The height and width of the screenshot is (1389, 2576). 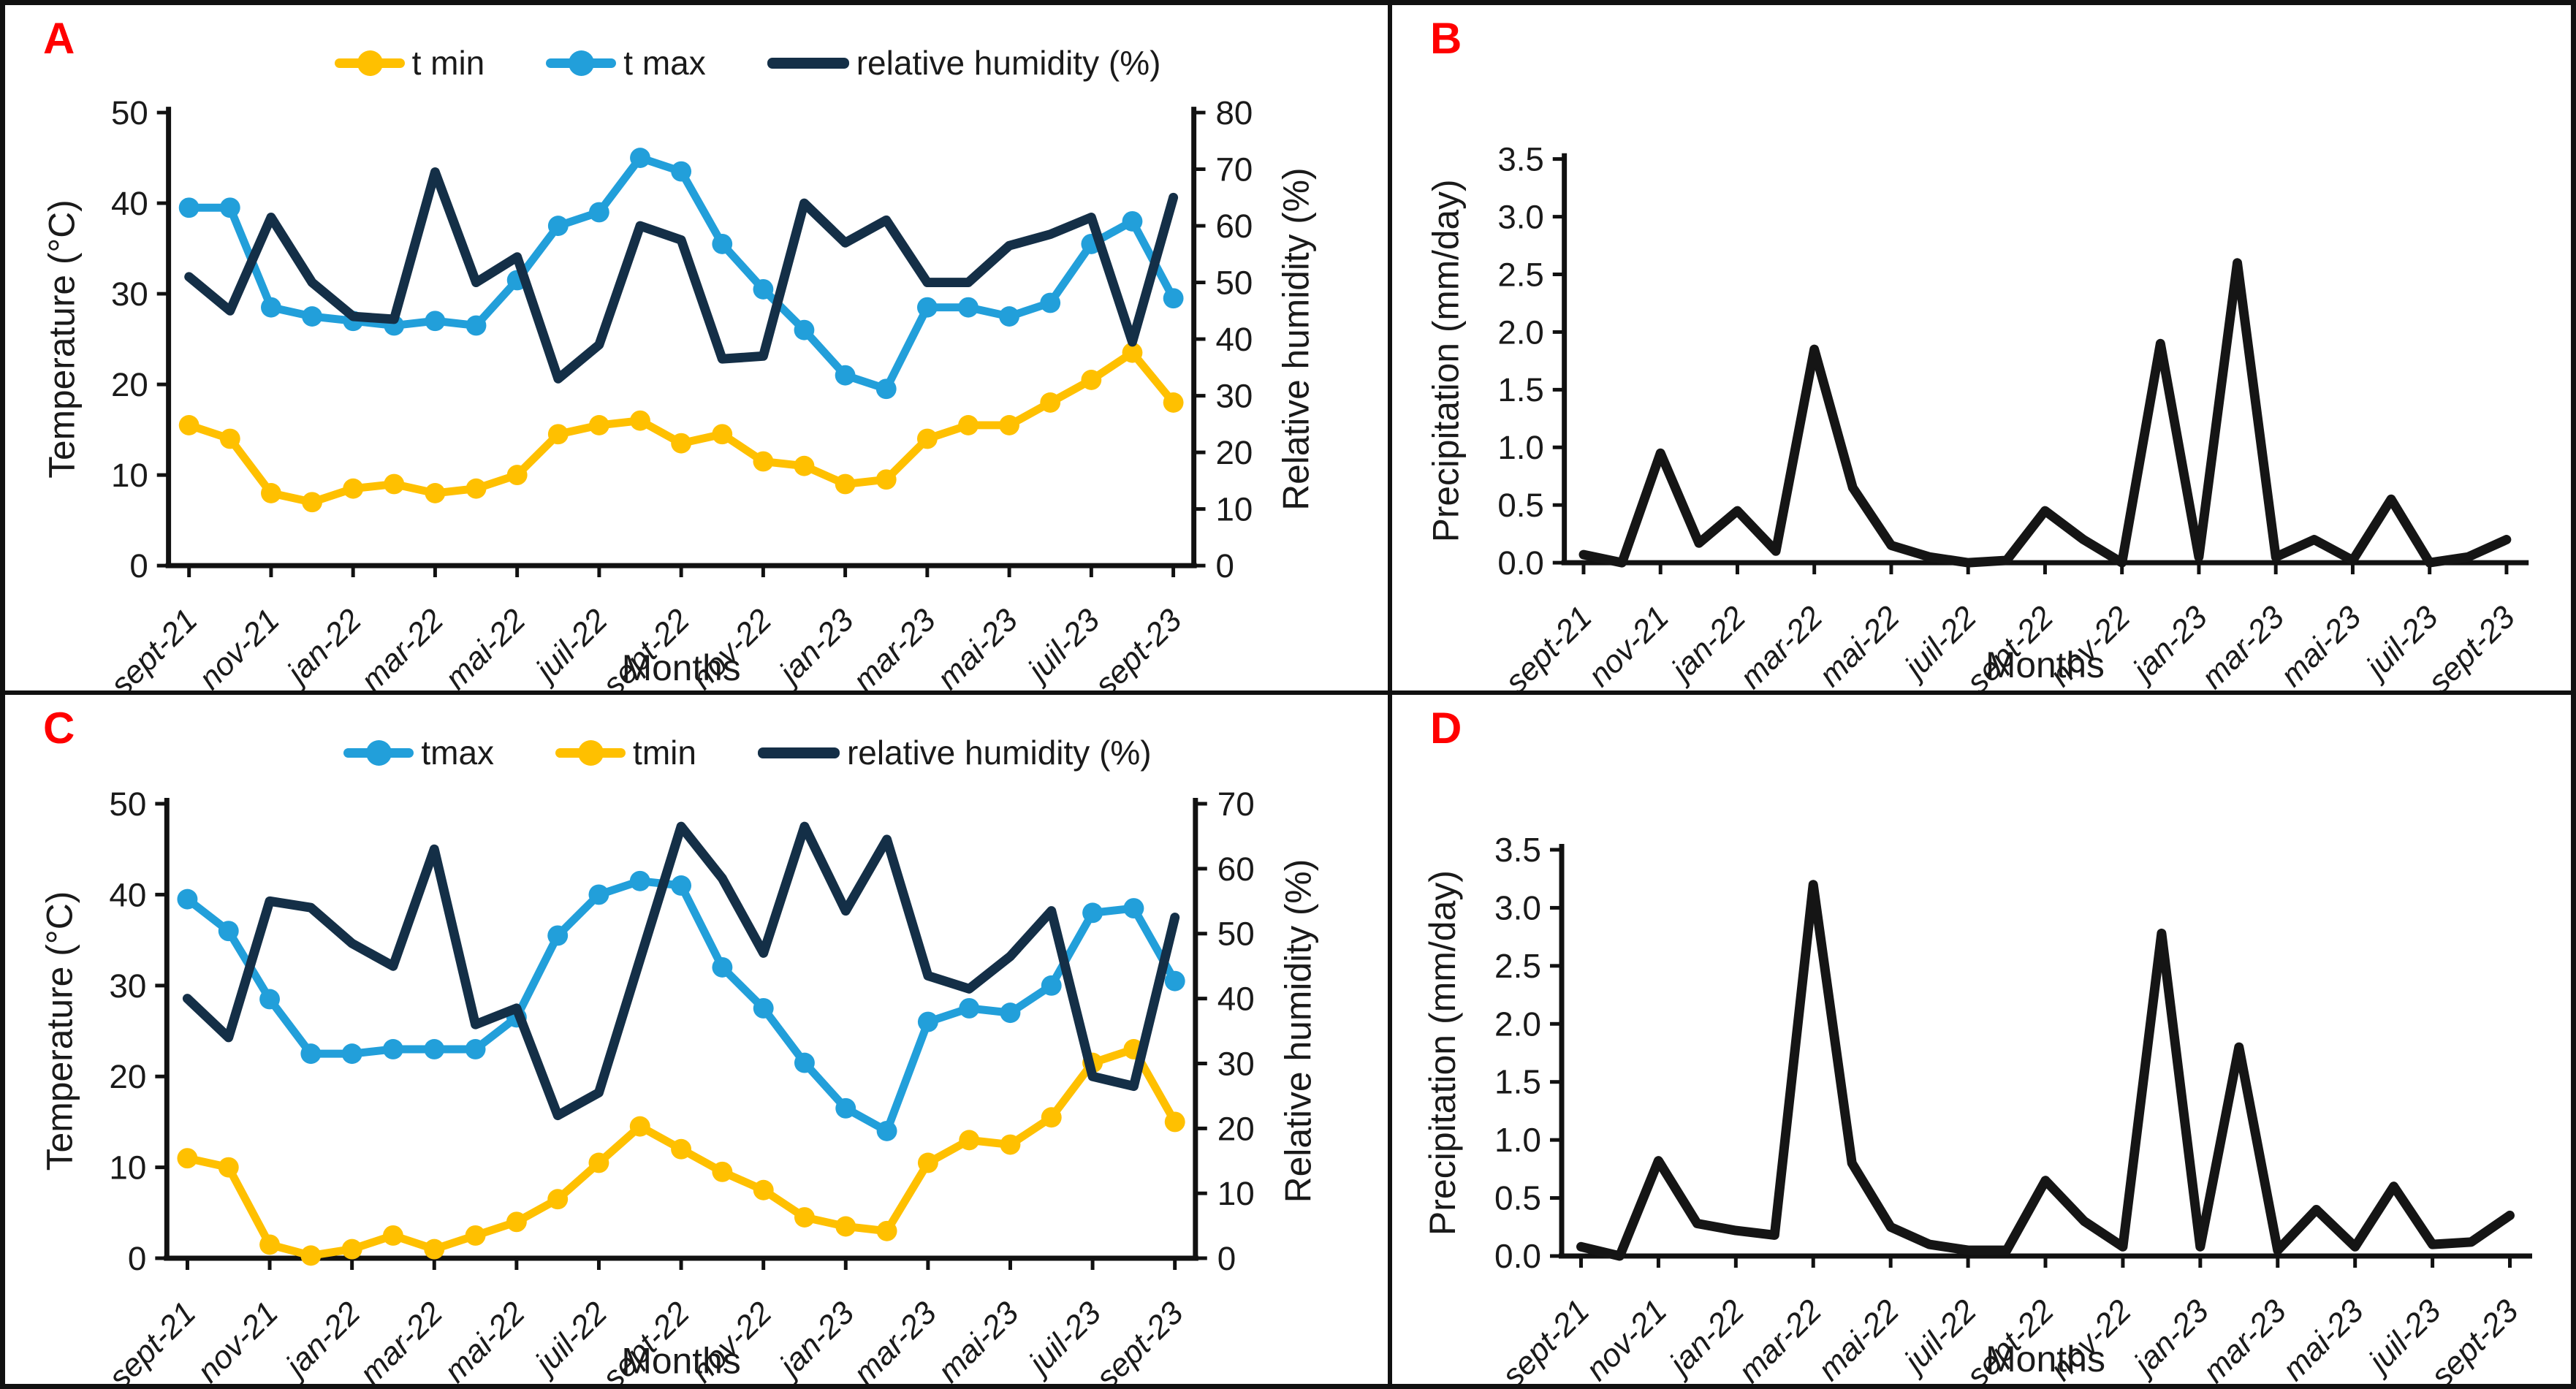 I want to click on x-tick-label: jan-22, so click(x=321, y=1340).